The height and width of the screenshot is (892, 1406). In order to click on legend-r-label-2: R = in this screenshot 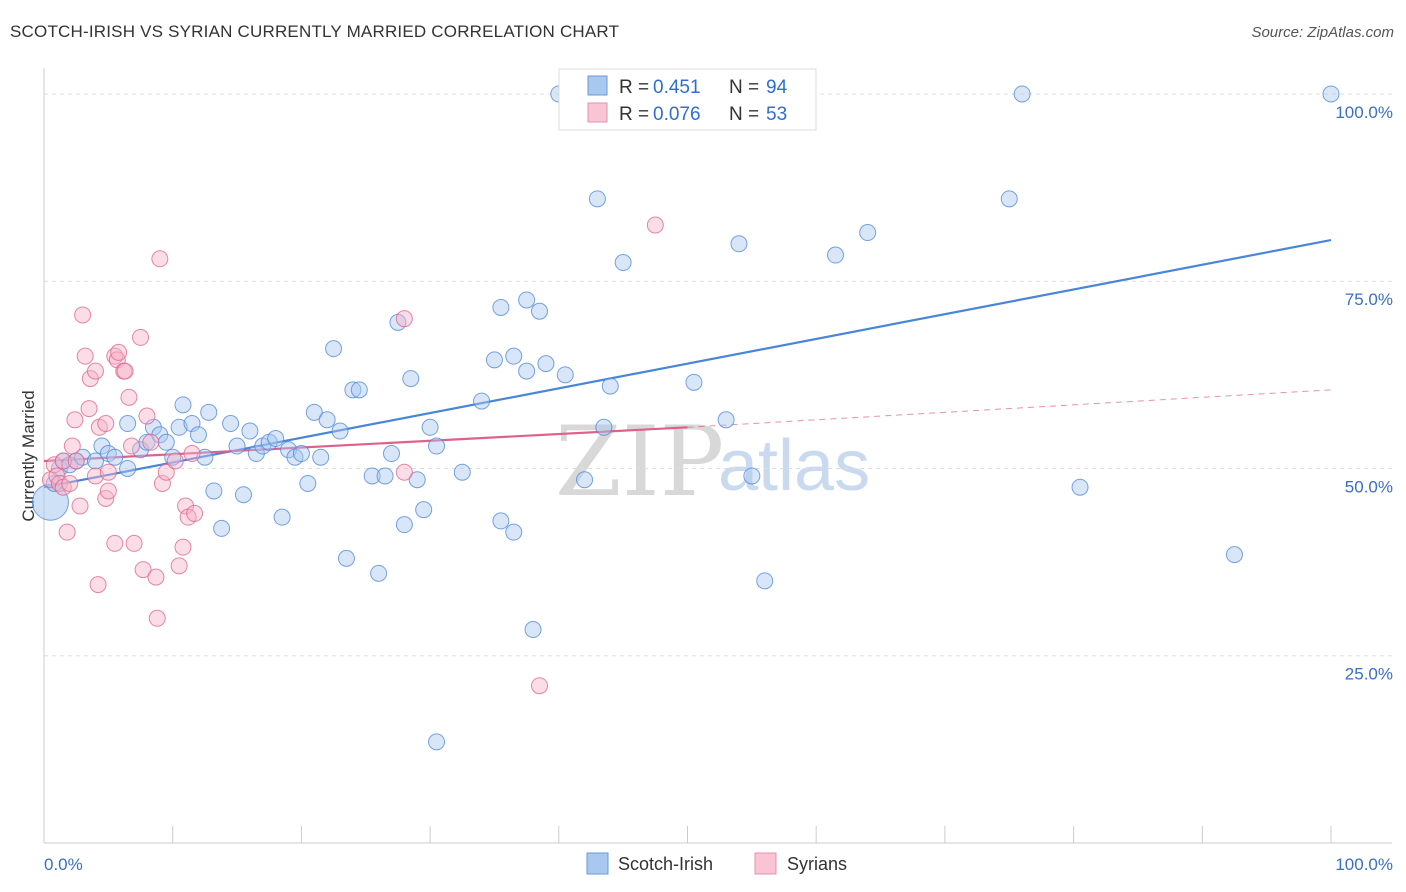, I will do `click(634, 114)`.